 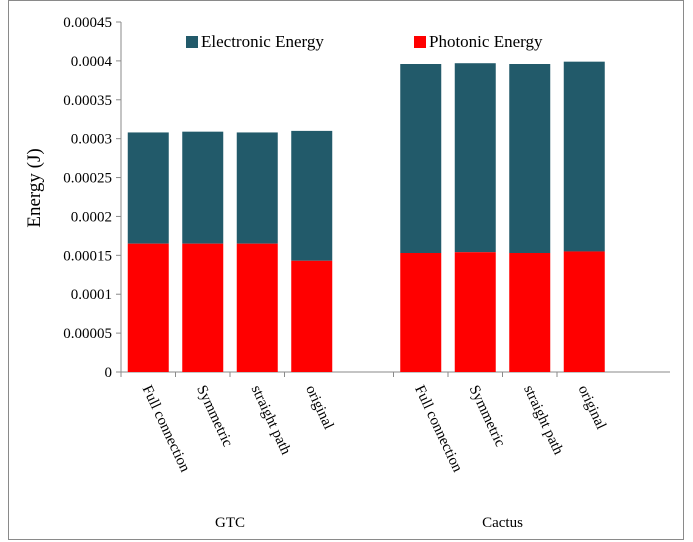 I want to click on y-tick-label: 0.0003, so click(x=91, y=140).